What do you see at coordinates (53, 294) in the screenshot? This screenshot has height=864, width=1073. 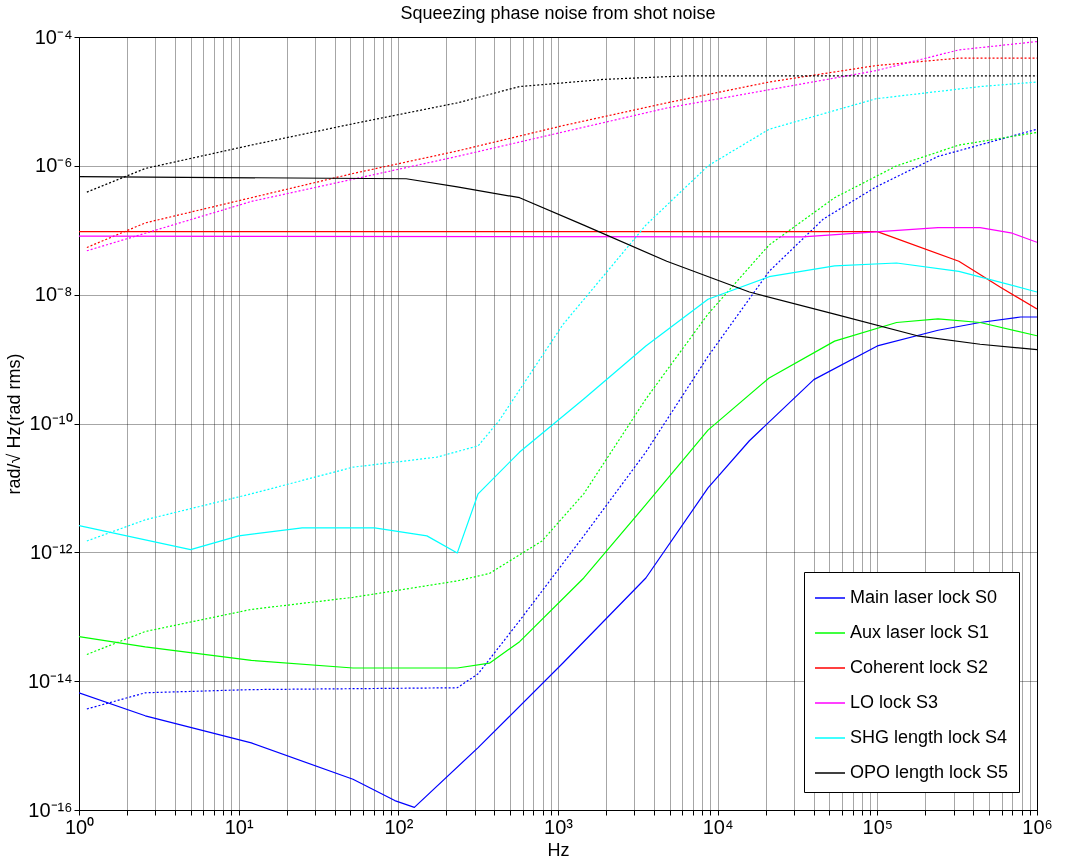 I see `y-tick-label: 10⁻⁸` at bounding box center [53, 294].